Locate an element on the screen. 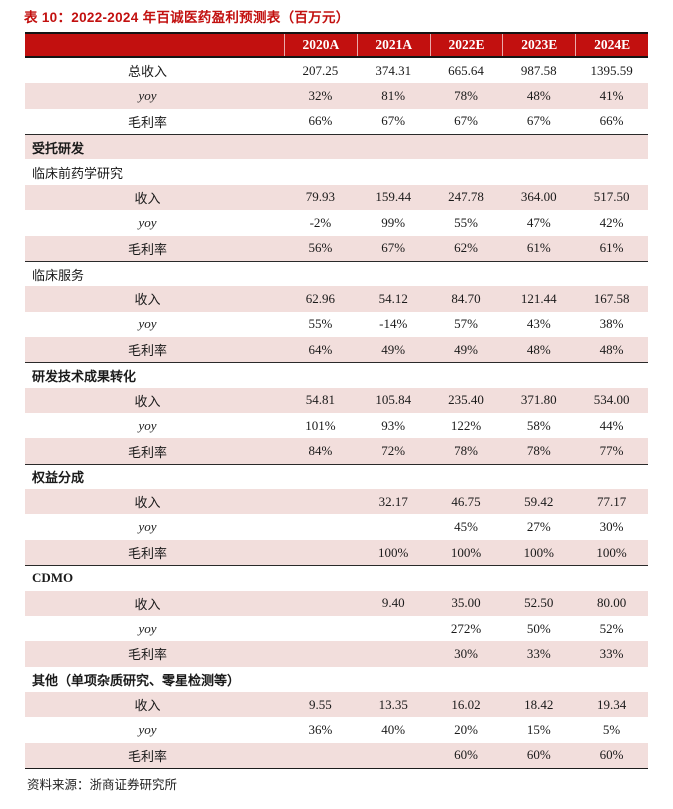 The image size is (673, 809). cell-value: 33% is located at coordinates (611, 653).